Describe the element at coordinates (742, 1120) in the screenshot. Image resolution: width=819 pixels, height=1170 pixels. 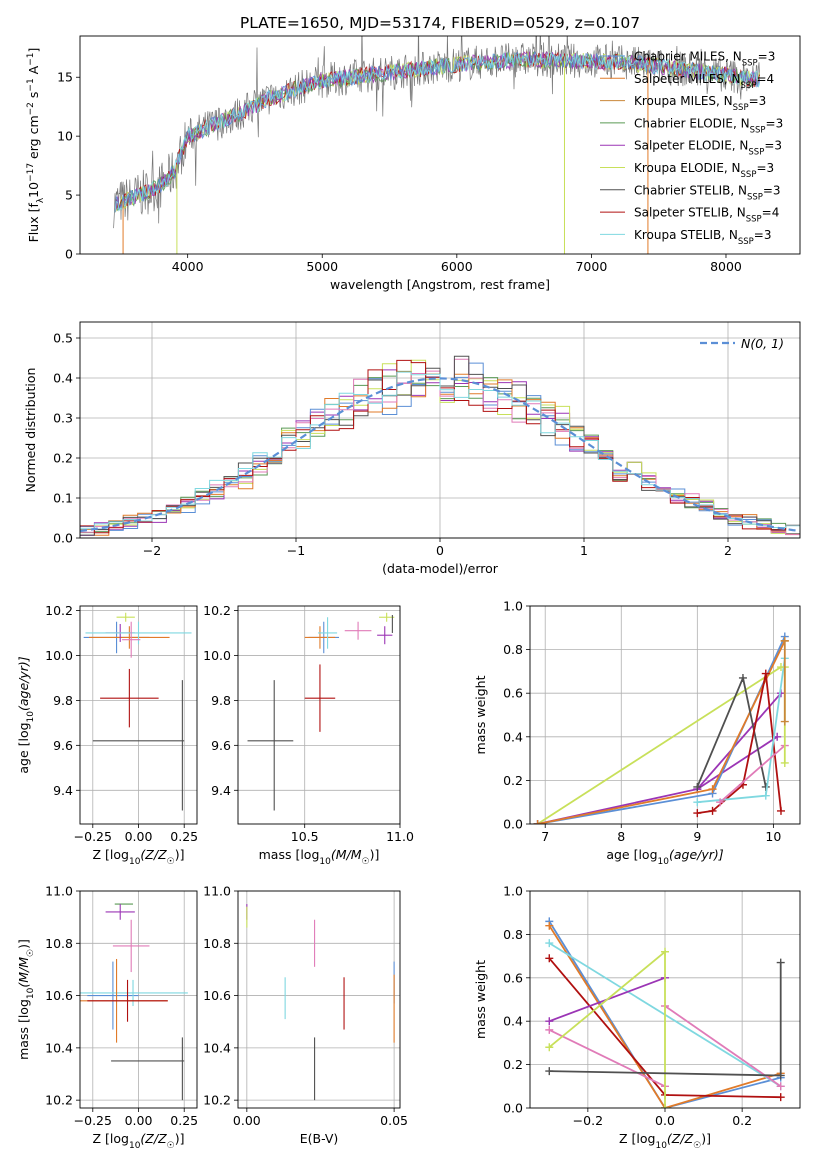
I see `x-tick-label: 0.2` at that location.